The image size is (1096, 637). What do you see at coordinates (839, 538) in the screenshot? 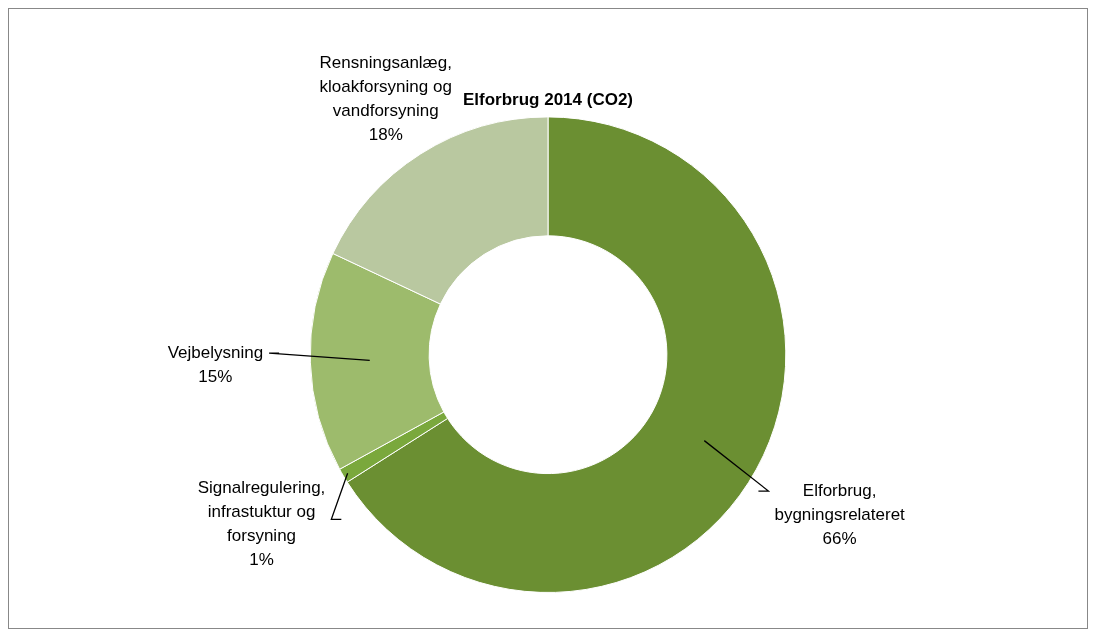
I see `data-label: 66%` at bounding box center [839, 538].